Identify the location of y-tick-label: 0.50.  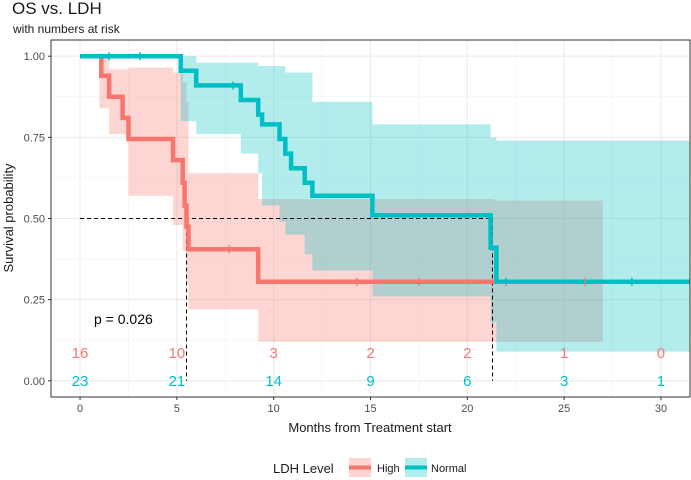
(34, 220).